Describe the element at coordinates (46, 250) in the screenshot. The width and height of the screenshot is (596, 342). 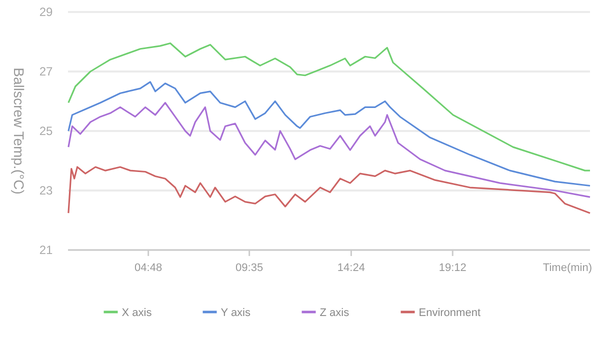
I see `y-tick-label: 21` at that location.